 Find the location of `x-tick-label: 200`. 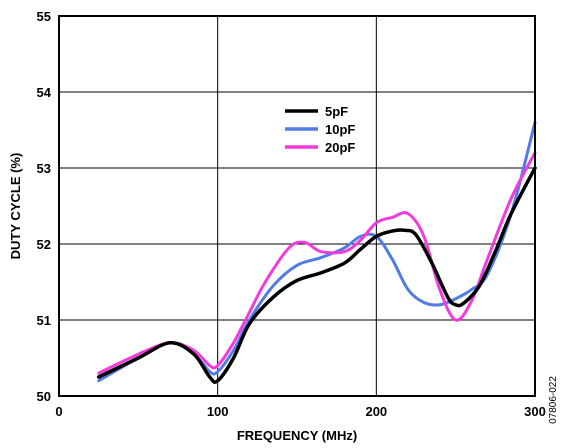

x-tick-label: 200 is located at coordinates (376, 411).